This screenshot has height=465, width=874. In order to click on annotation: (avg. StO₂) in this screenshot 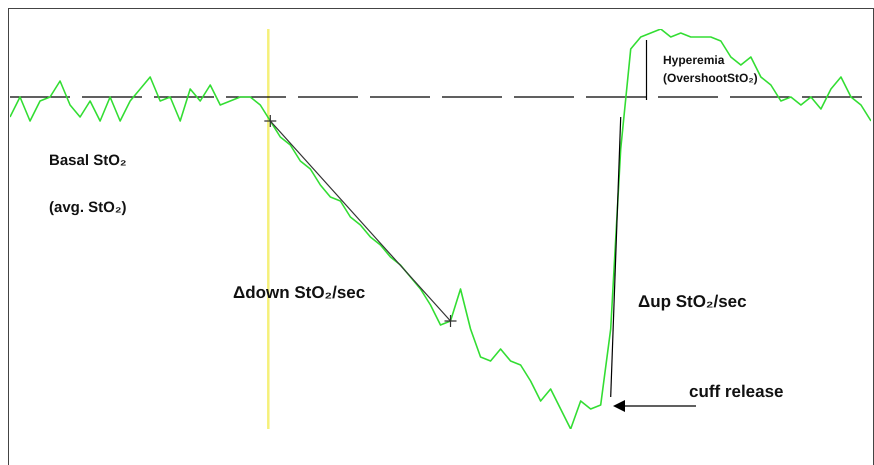, I will do `click(88, 207)`.